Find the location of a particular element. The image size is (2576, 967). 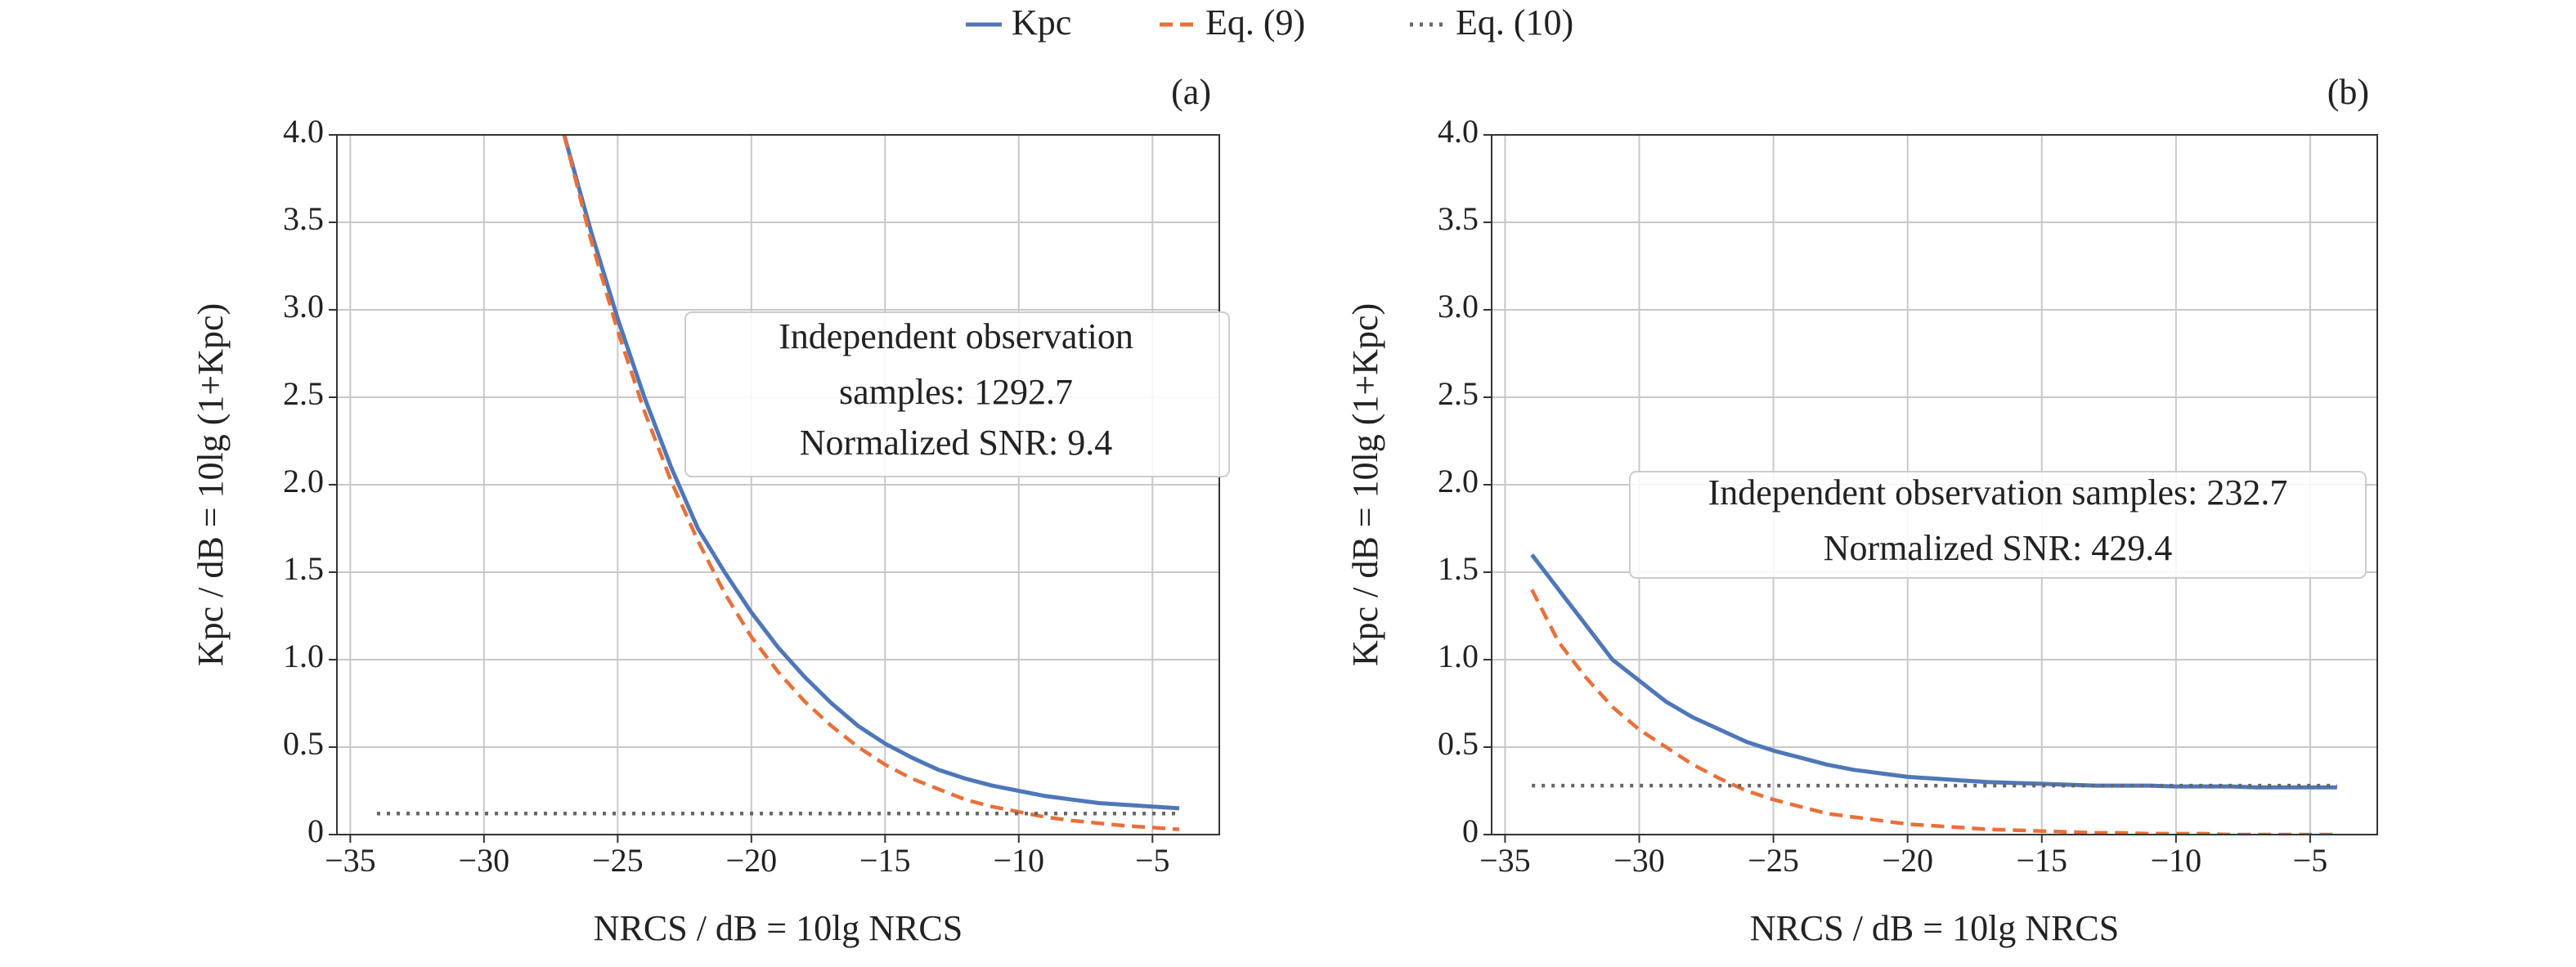

plot-lines is located at coordinates (1934, 694).